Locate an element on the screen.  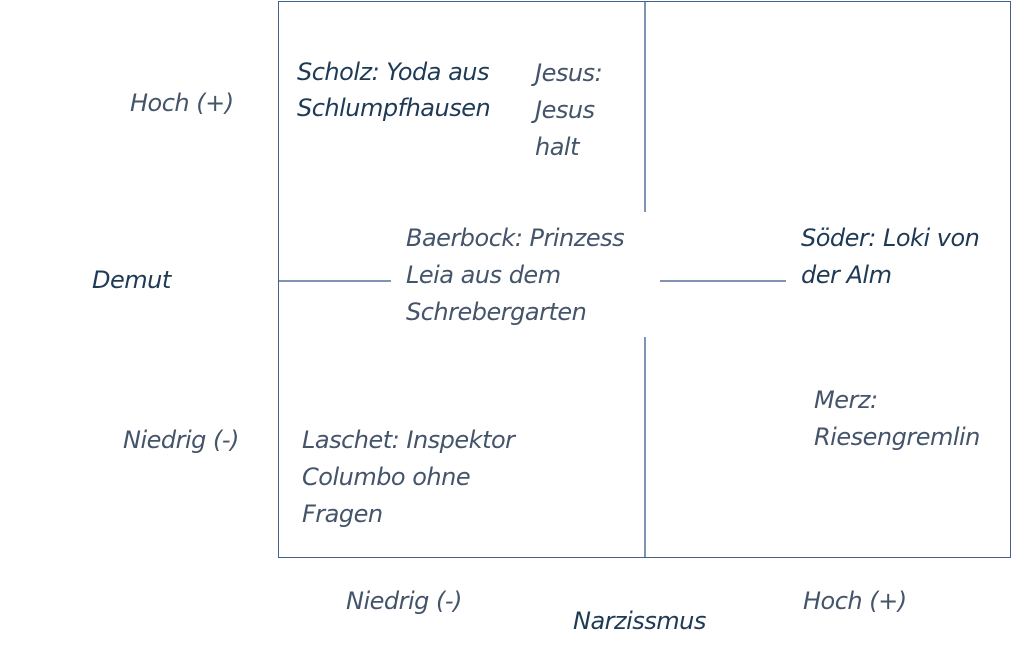
entry-jesus: Jesus: Jesus halt is located at coordinates (569, 110).